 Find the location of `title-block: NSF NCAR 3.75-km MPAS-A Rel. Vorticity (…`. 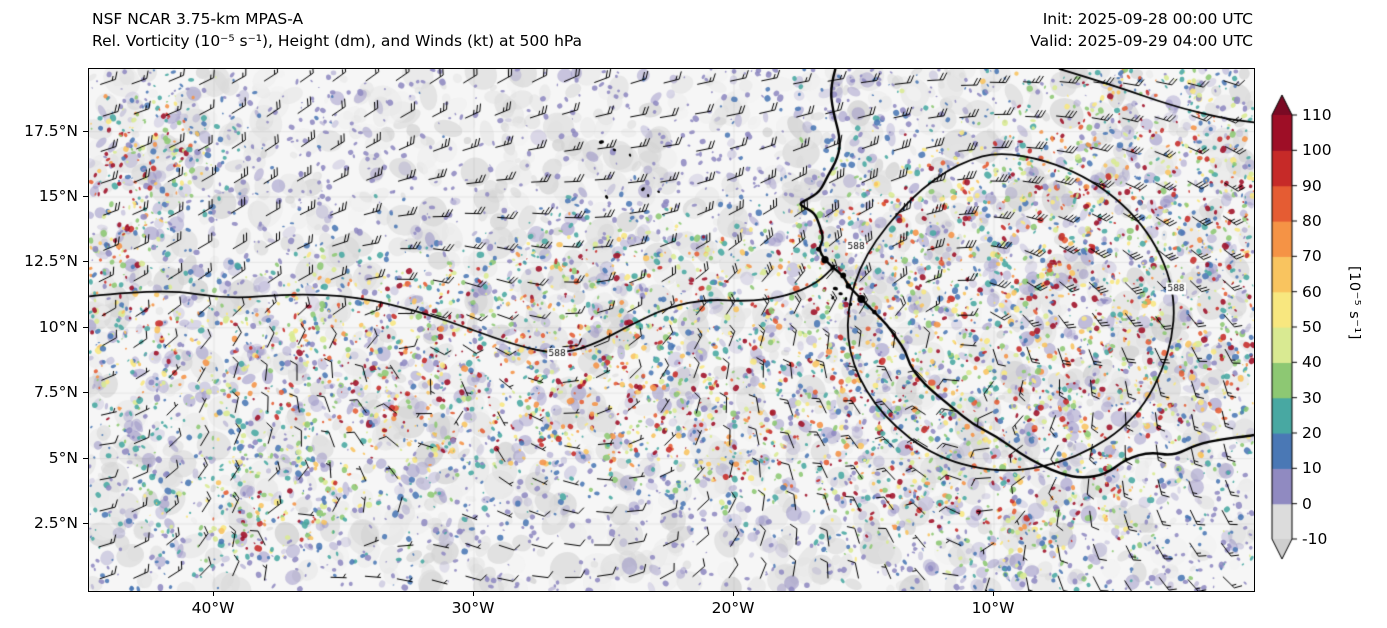

title-block: NSF NCAR 3.75-km MPAS-A Rel. Vorticity (… is located at coordinates (337, 30).